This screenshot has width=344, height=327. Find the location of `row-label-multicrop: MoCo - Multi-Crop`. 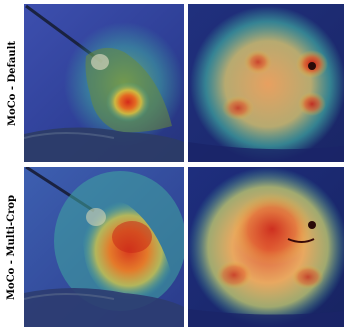

row-label-multicrop: MoCo - Multi-Crop is located at coordinates (12, 247).